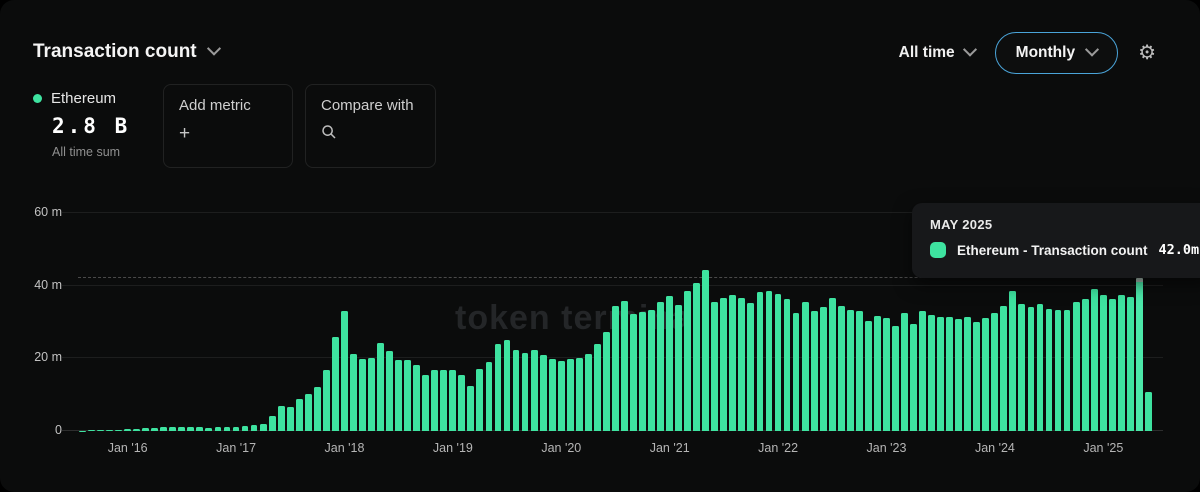  What do you see at coordinates (127, 52) in the screenshot?
I see `metric-title-dropdown: Transaction count` at bounding box center [127, 52].